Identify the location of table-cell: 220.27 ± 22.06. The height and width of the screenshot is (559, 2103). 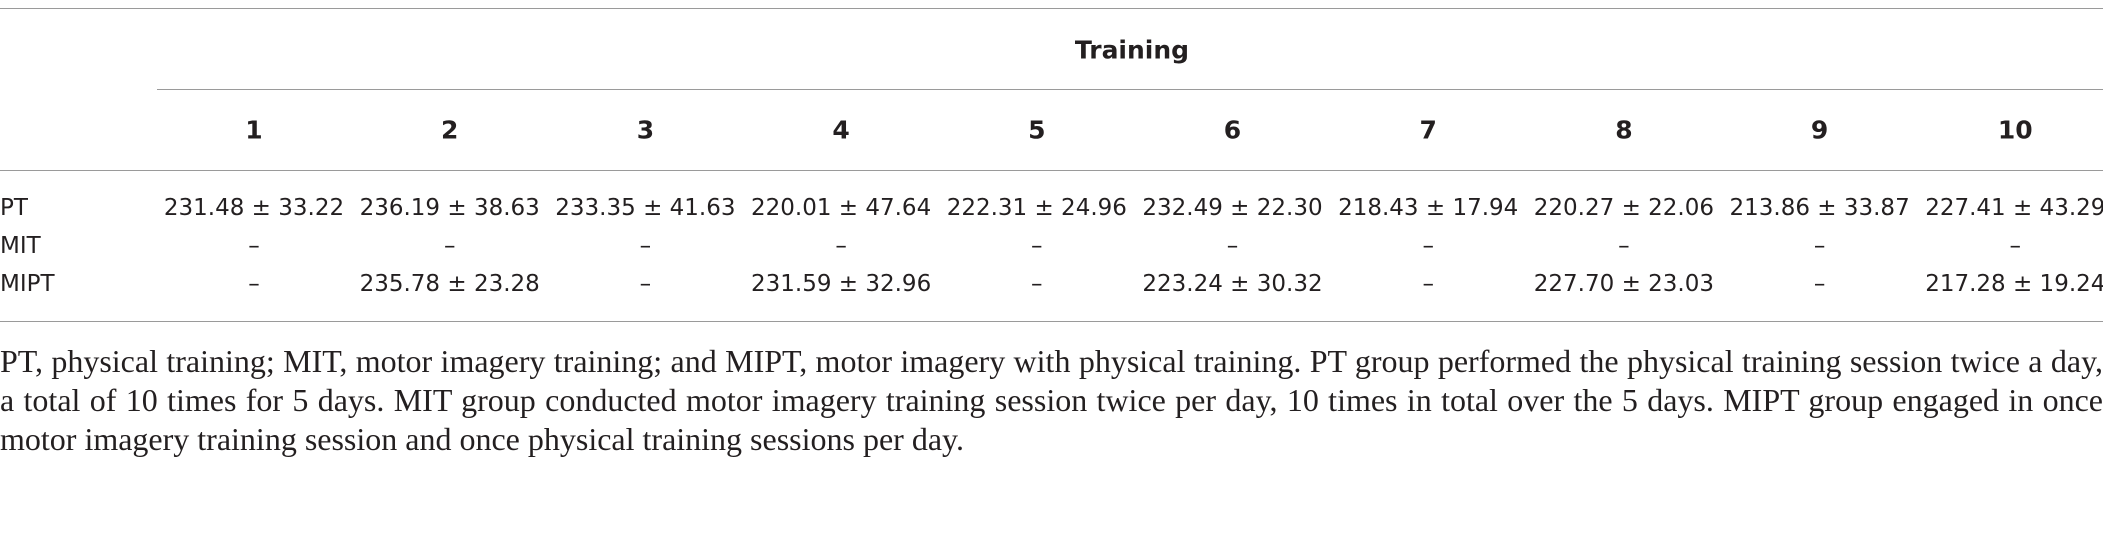
(1623, 208).